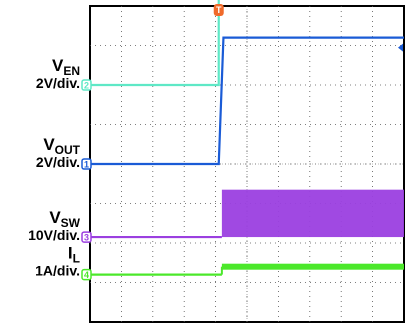 The image size is (406, 332). I want to click on channel-name-en: VEN, so click(66, 67).